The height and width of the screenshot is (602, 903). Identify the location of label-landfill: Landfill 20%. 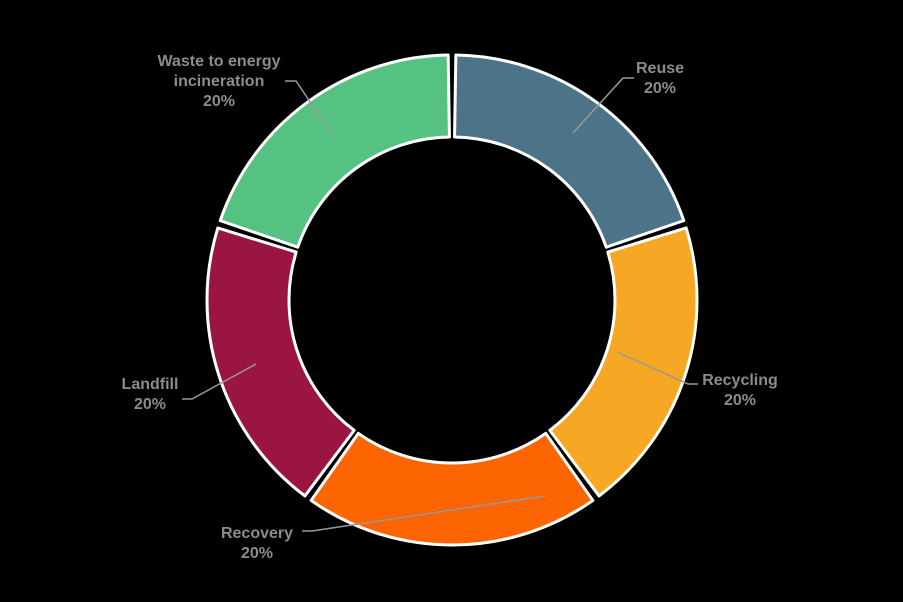
(150, 394).